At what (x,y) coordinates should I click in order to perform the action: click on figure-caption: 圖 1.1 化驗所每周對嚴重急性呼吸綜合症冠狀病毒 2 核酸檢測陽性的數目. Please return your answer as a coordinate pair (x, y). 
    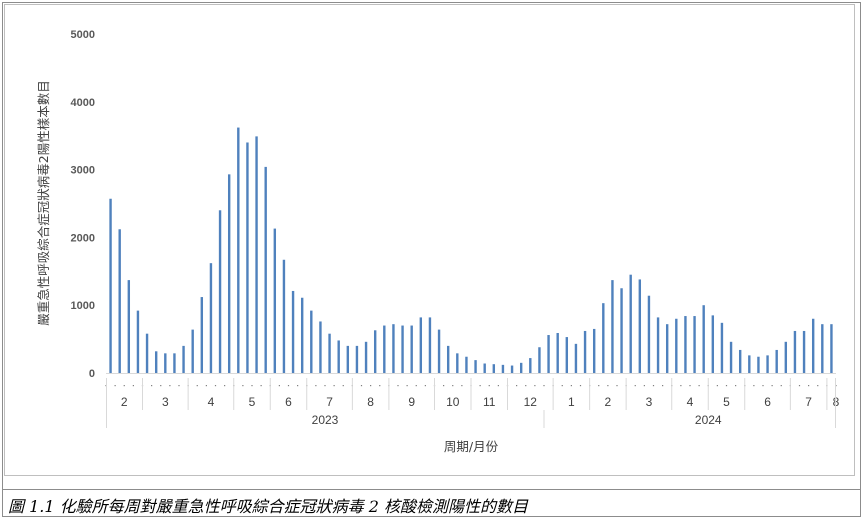
    Looking at the image, I should click on (268, 506).